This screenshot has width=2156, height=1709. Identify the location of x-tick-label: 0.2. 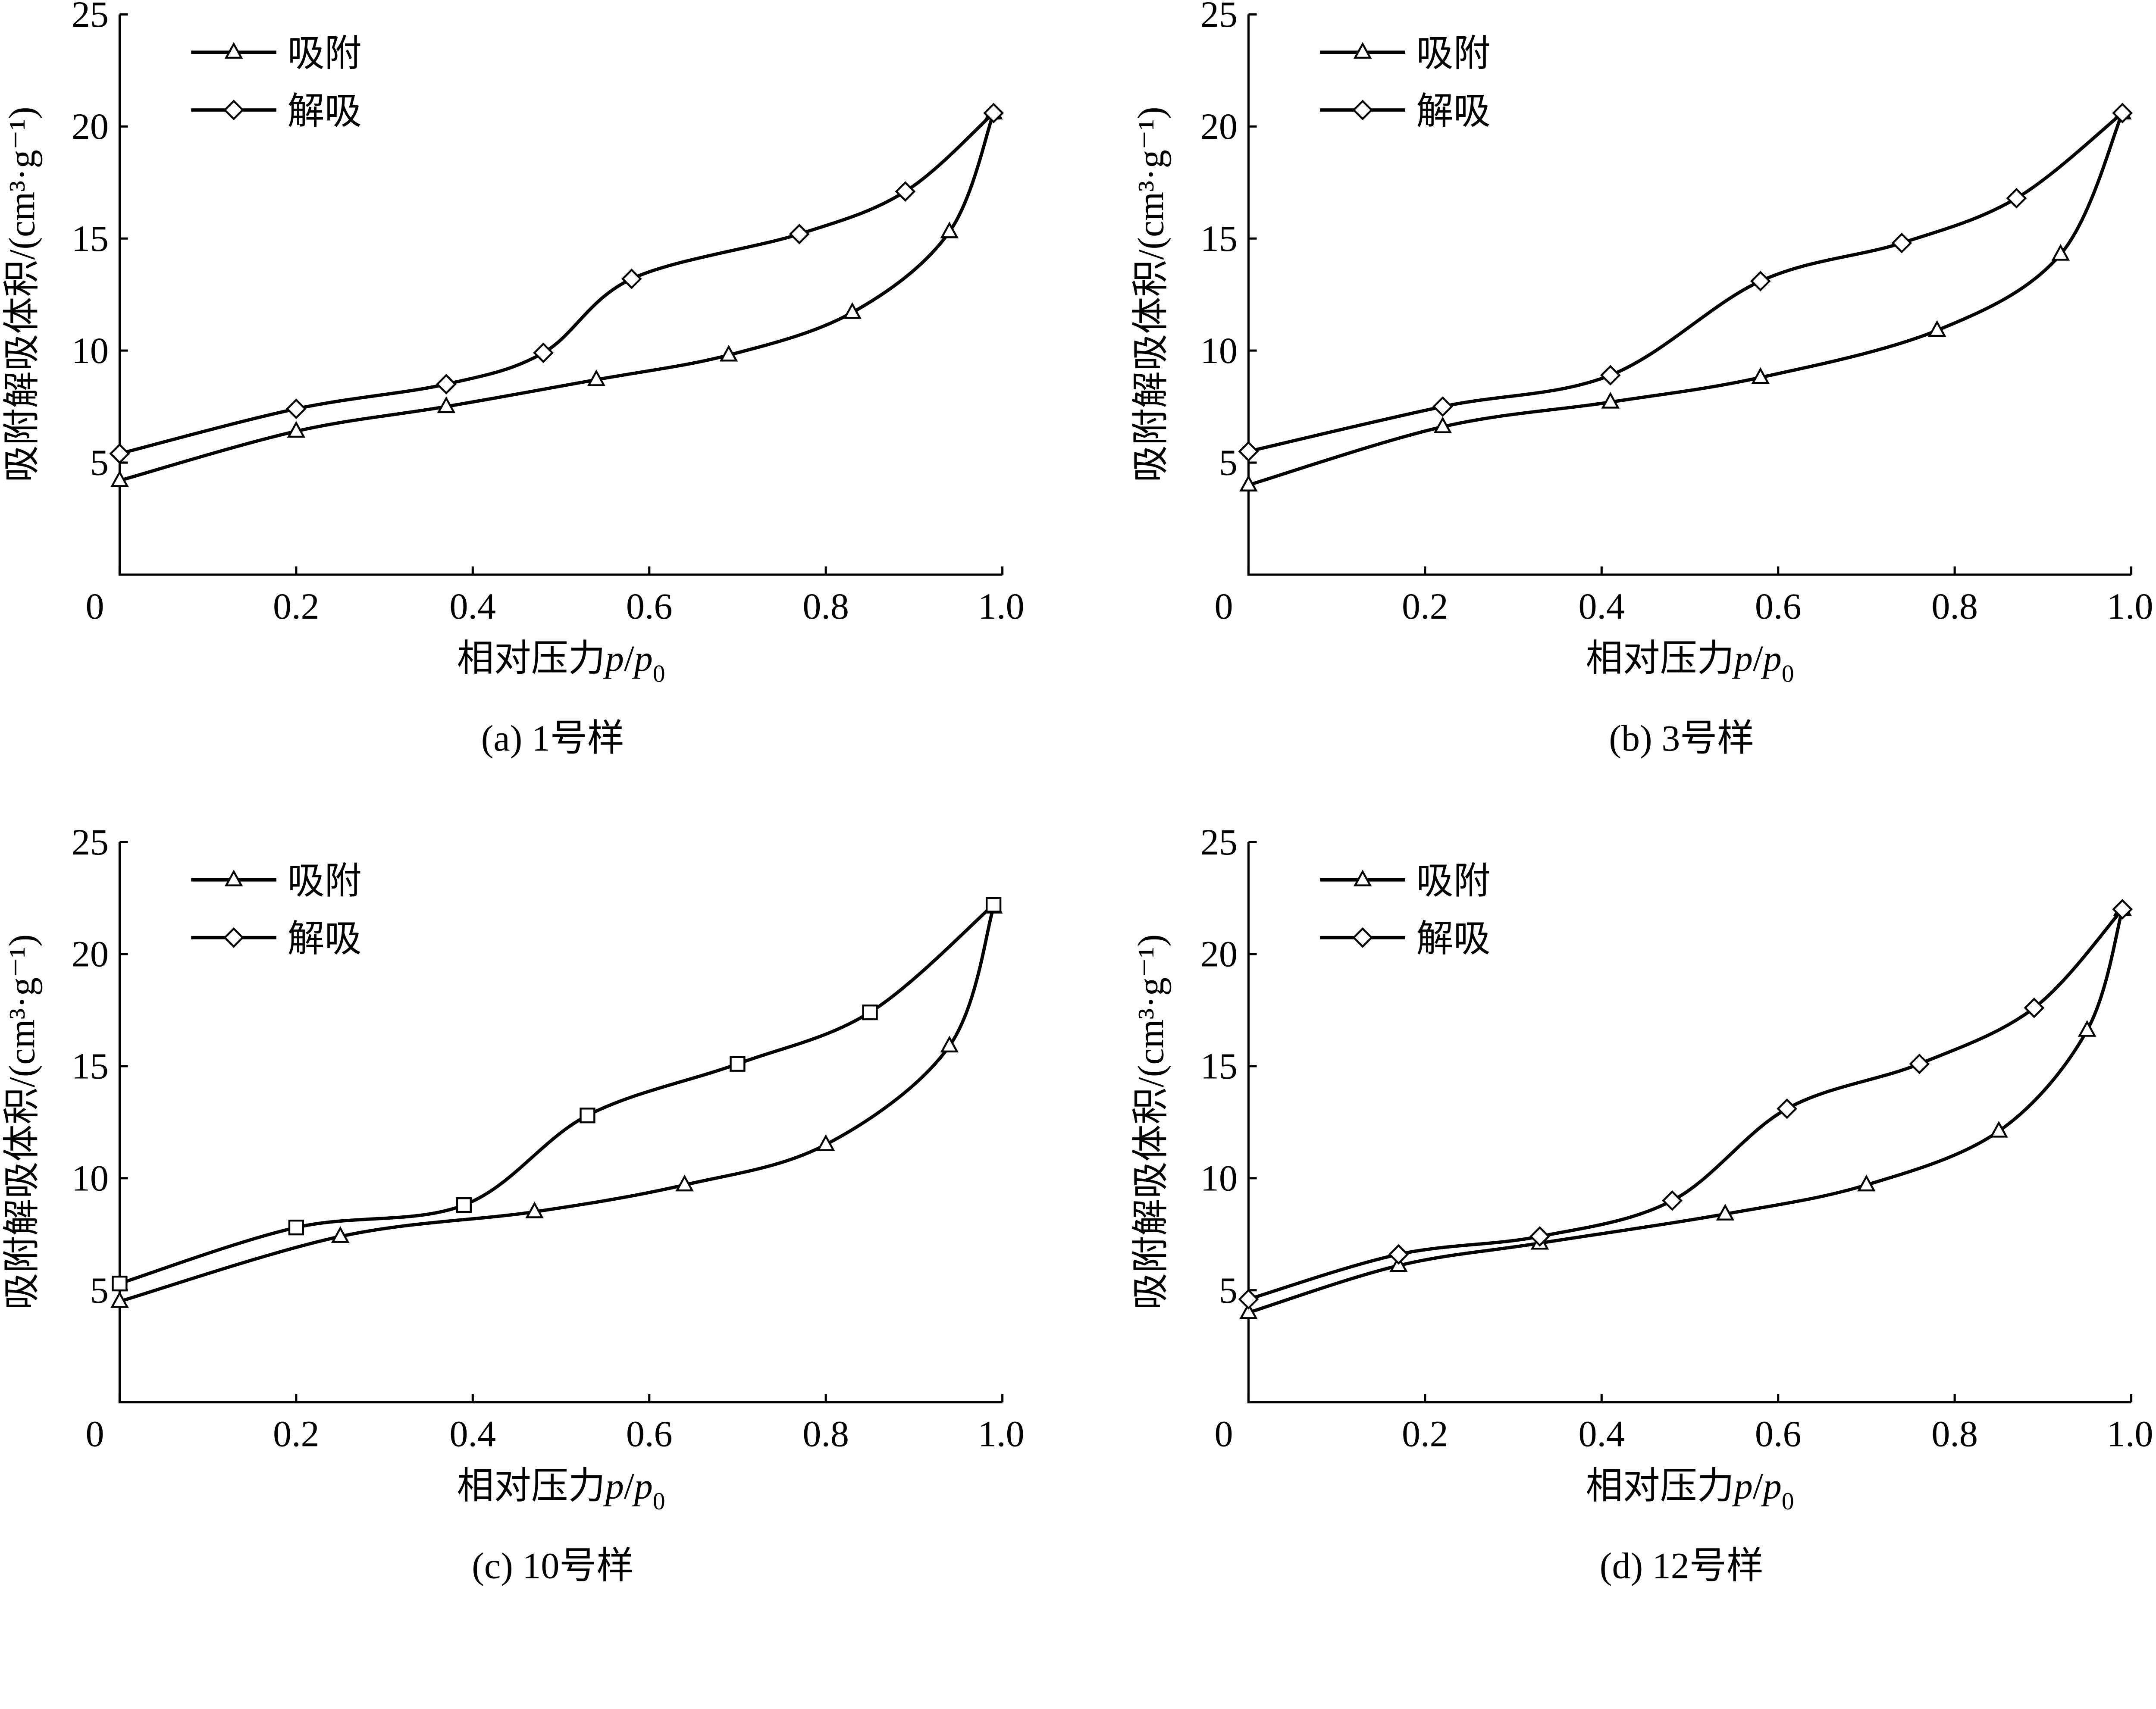
(296, 606).